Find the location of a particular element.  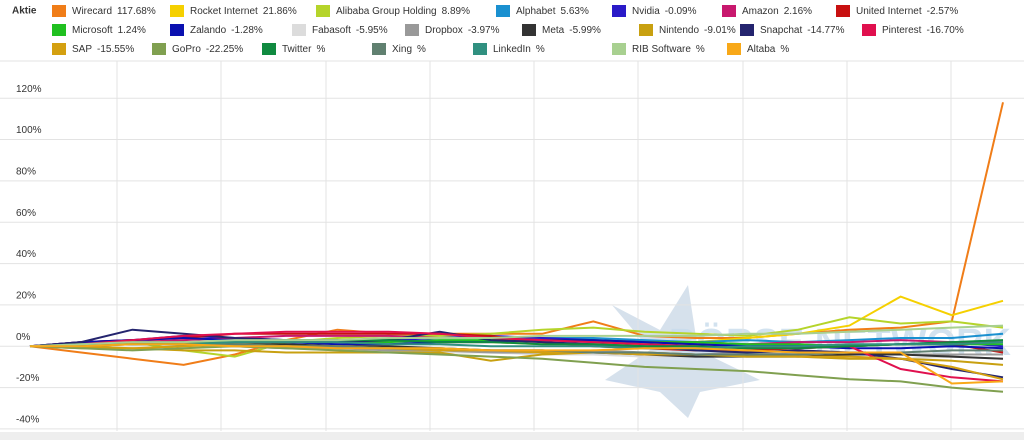

legend-label: Amazon 2.16% is located at coordinates (777, 11).